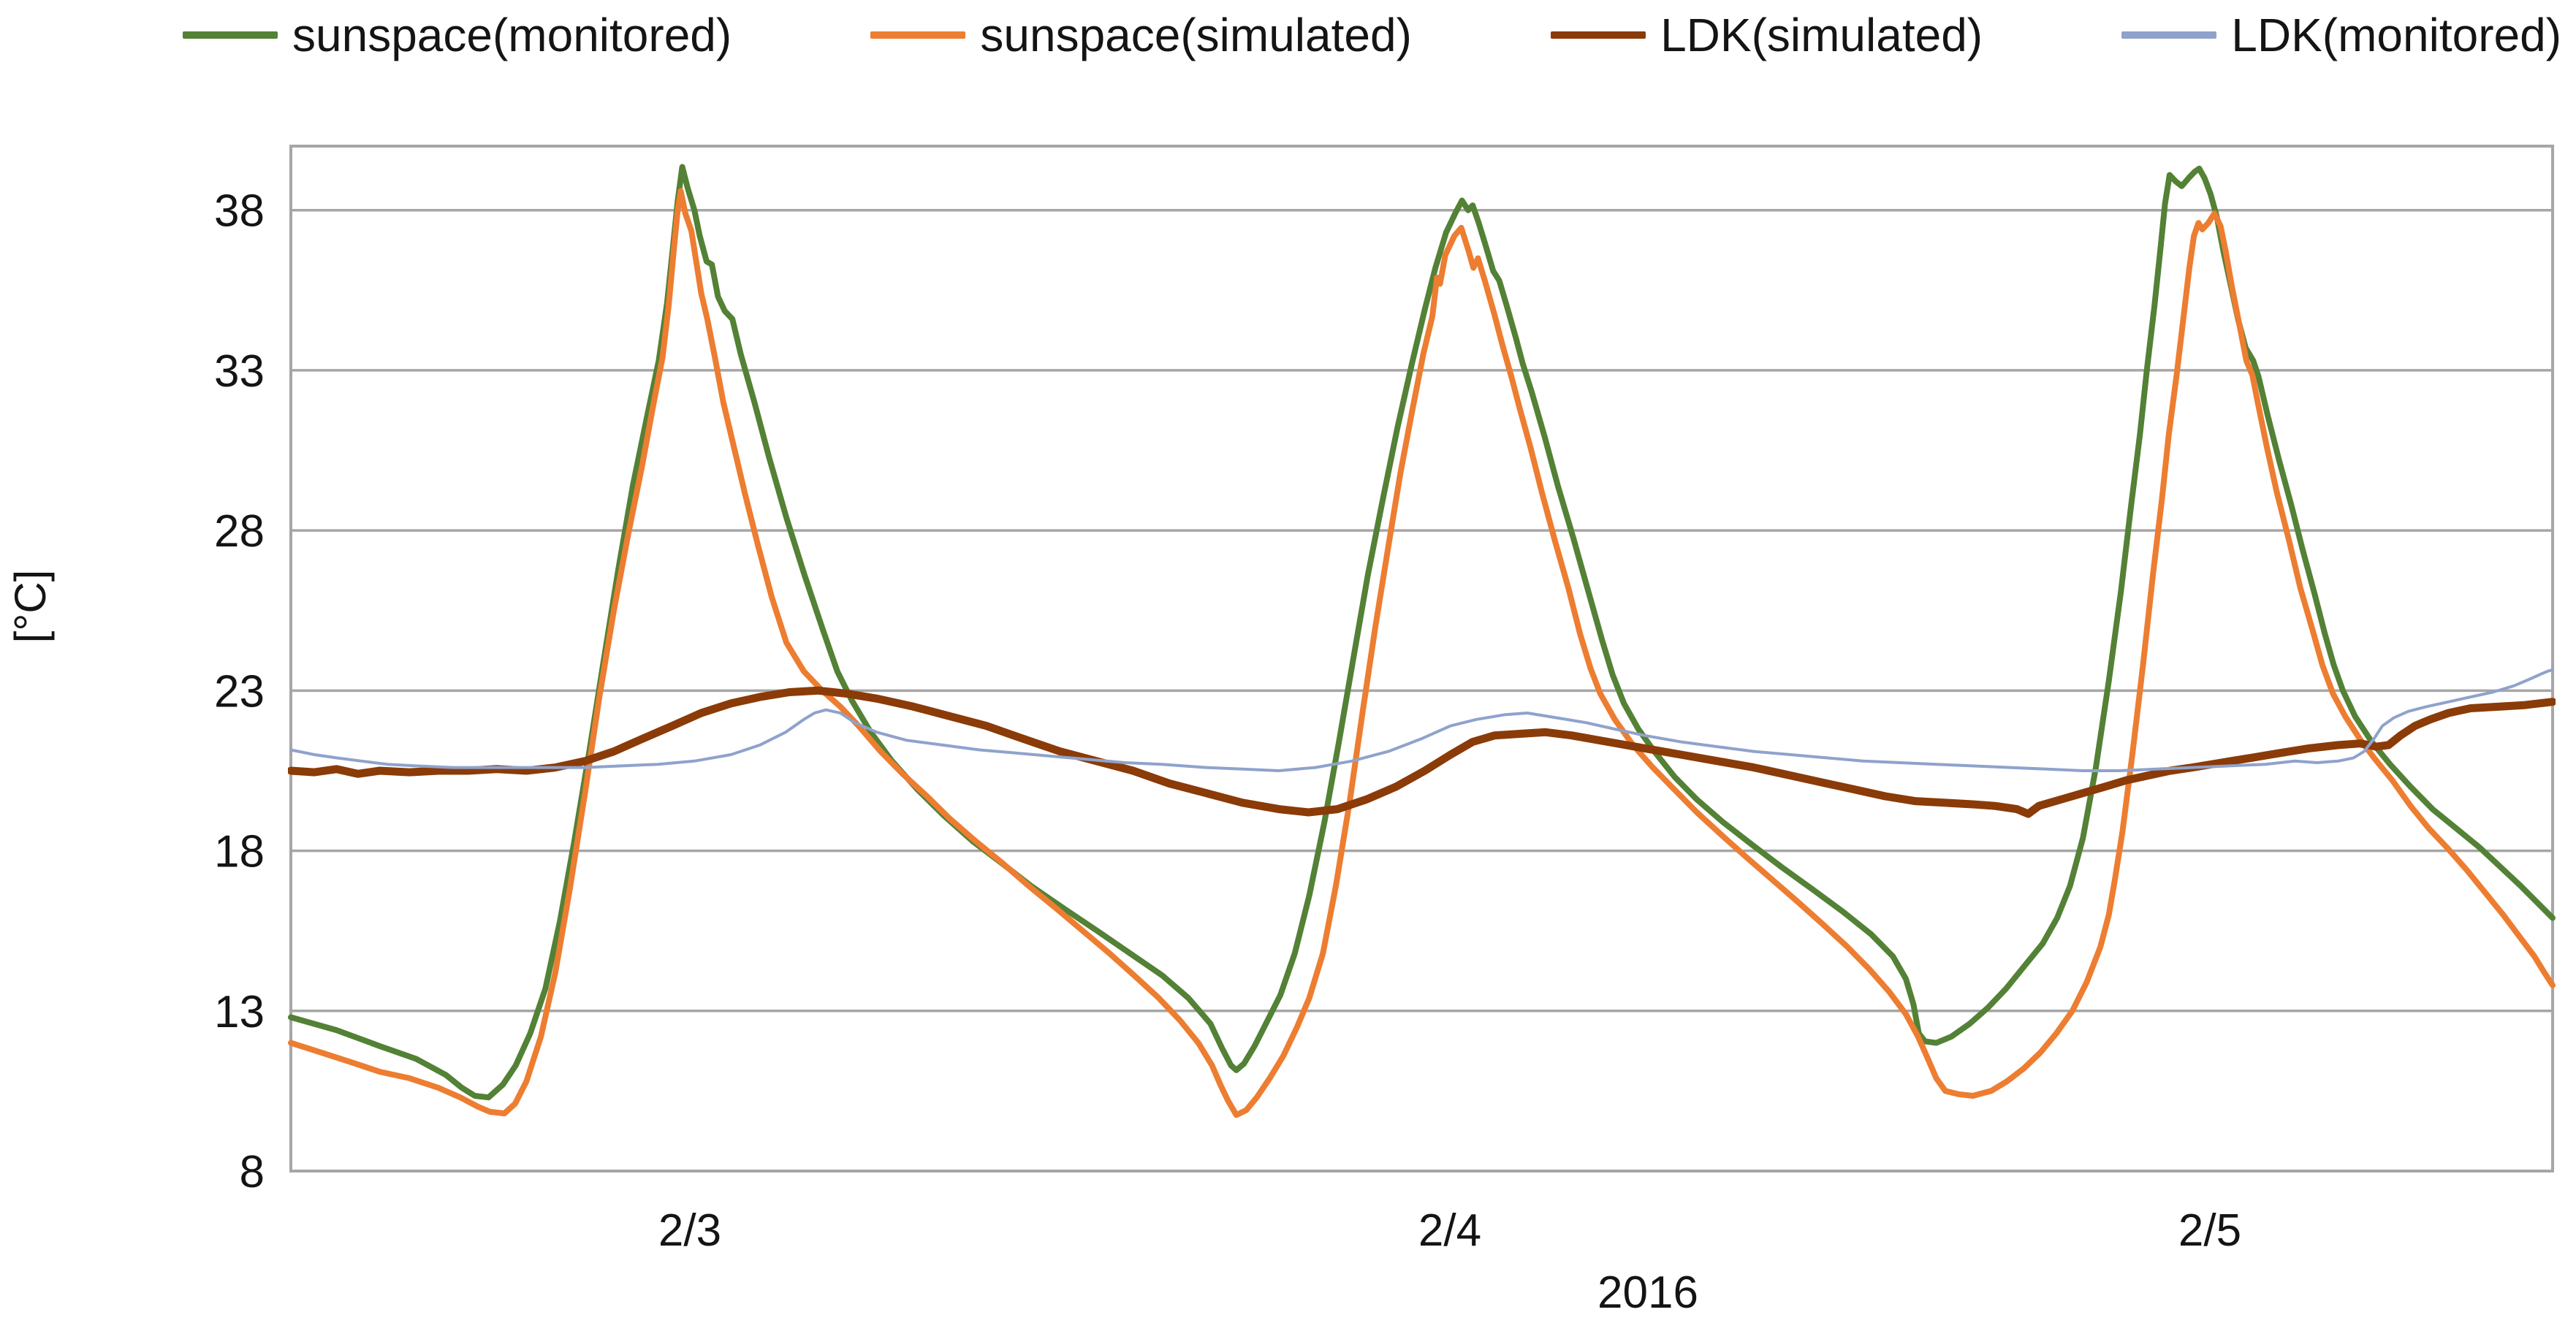 The width and height of the screenshot is (2576, 1323). What do you see at coordinates (2209, 1230) in the screenshot?
I see `x-tick-label-2: 2/5` at bounding box center [2209, 1230].